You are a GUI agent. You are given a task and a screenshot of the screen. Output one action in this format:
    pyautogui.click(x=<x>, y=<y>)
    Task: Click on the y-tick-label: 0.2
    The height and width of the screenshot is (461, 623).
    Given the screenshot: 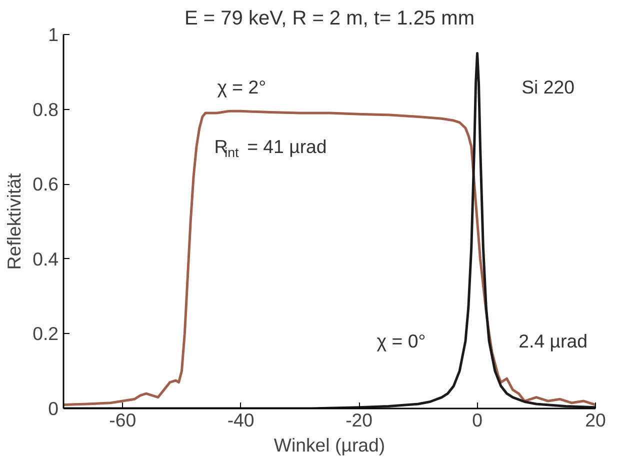 What is the action you would take?
    pyautogui.click(x=45, y=333)
    